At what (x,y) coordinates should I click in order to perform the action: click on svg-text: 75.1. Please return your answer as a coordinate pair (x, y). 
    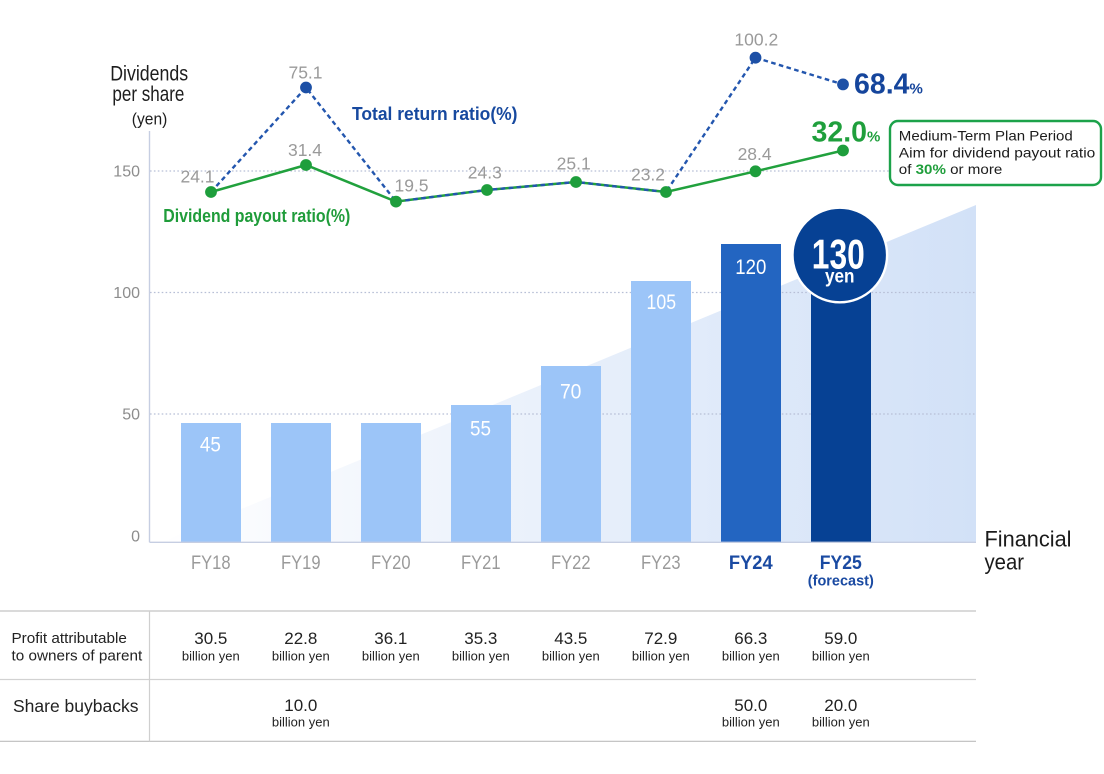
    Looking at the image, I should click on (305, 72).